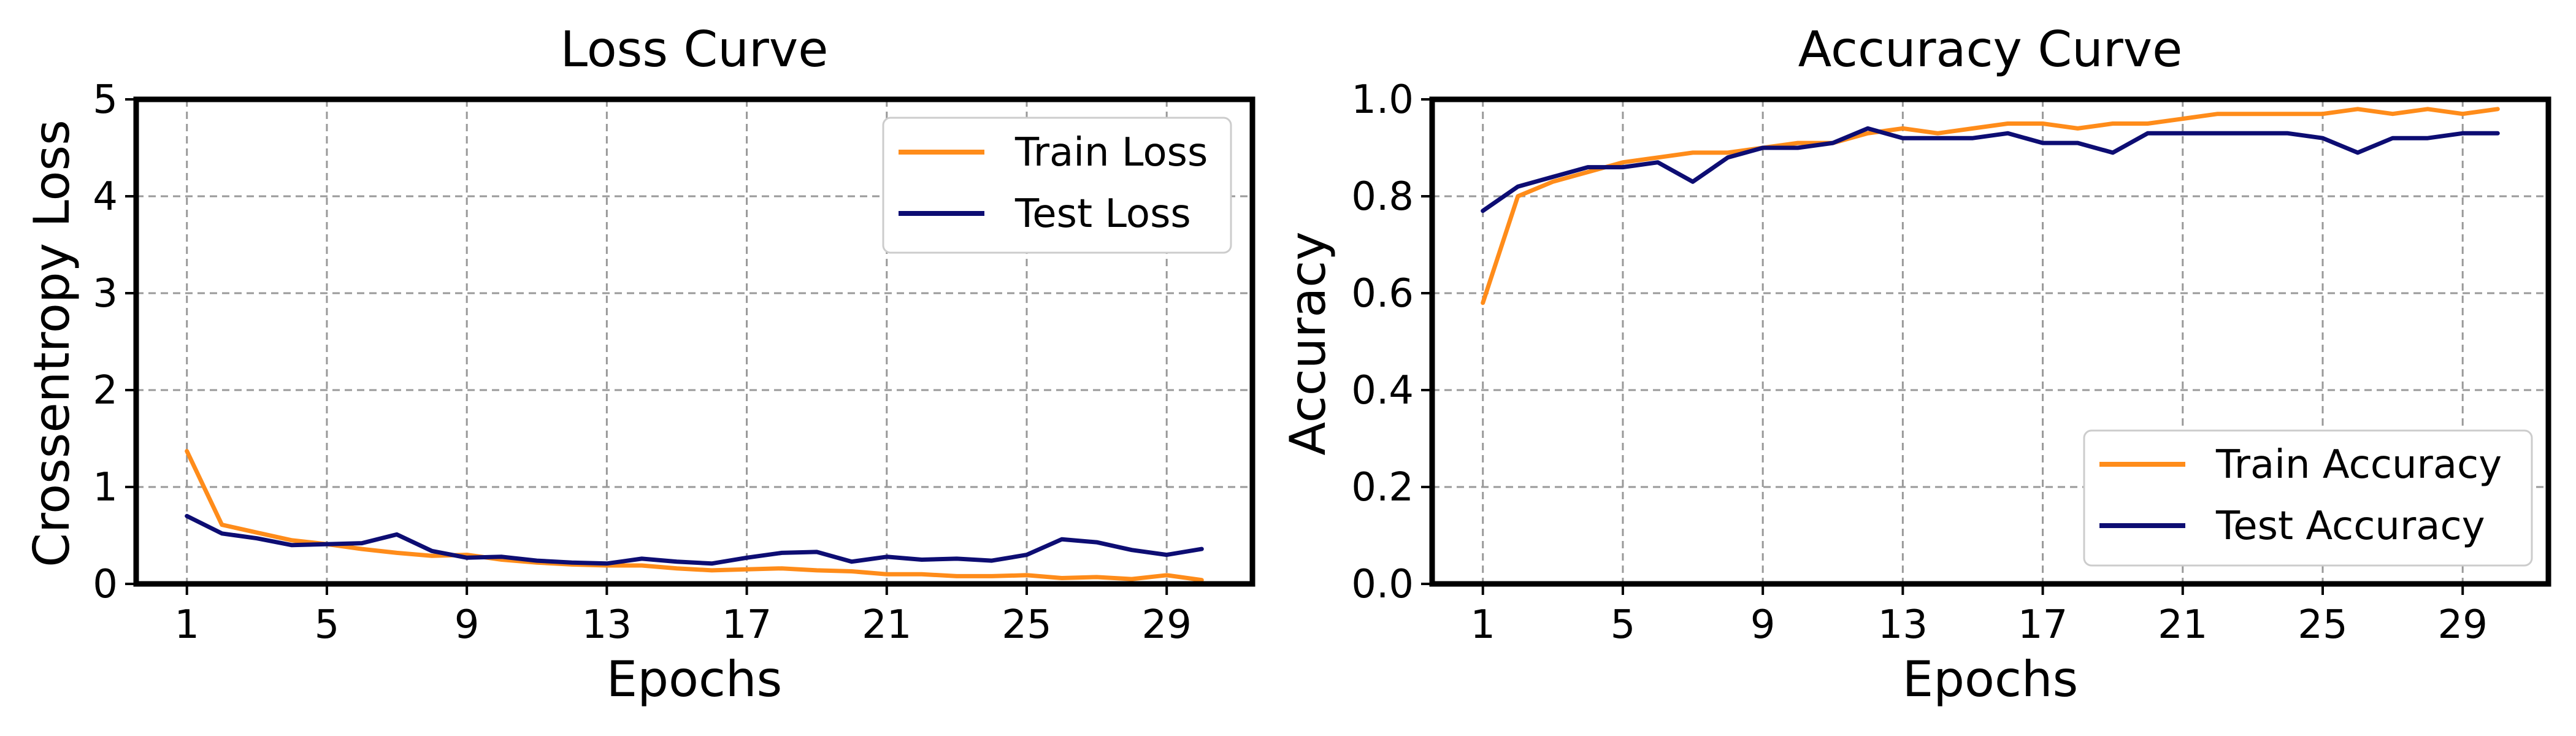 Image resolution: width=2576 pixels, height=736 pixels. I want to click on series-line-train-accuracy, so click(1990, 206).